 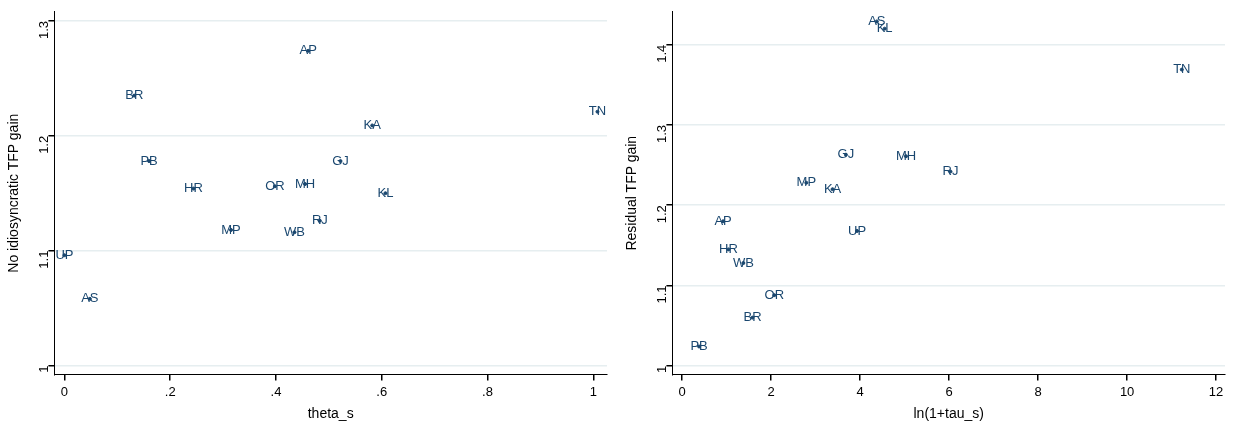 I want to click on data-label: KL, so click(x=385, y=192).